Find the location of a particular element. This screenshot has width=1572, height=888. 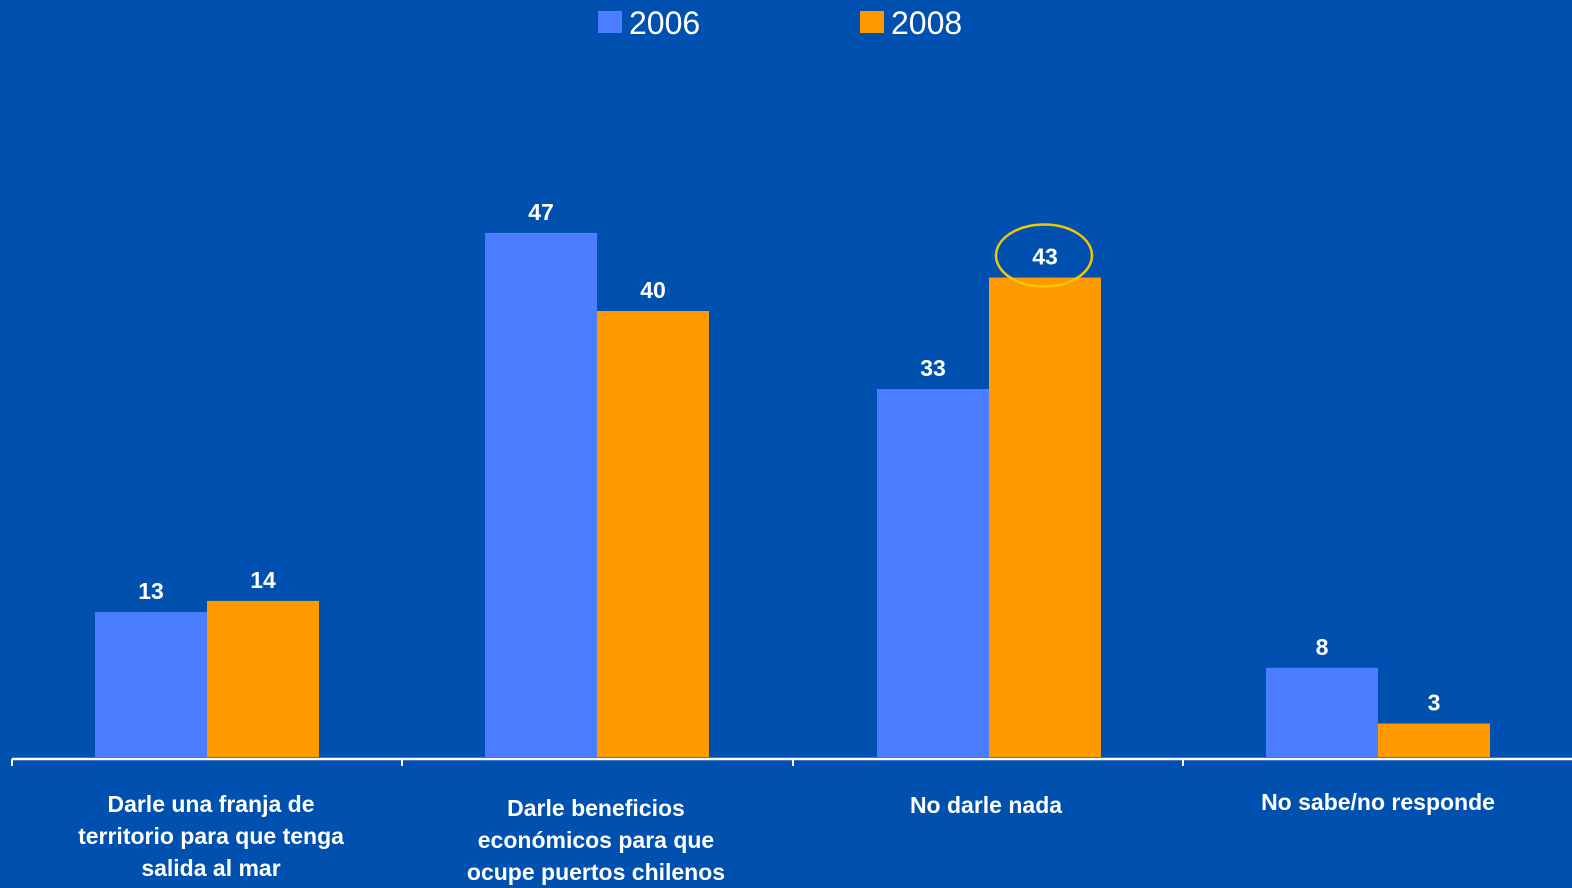

category-label-line: No sabe/no responde is located at coordinates (1378, 802).